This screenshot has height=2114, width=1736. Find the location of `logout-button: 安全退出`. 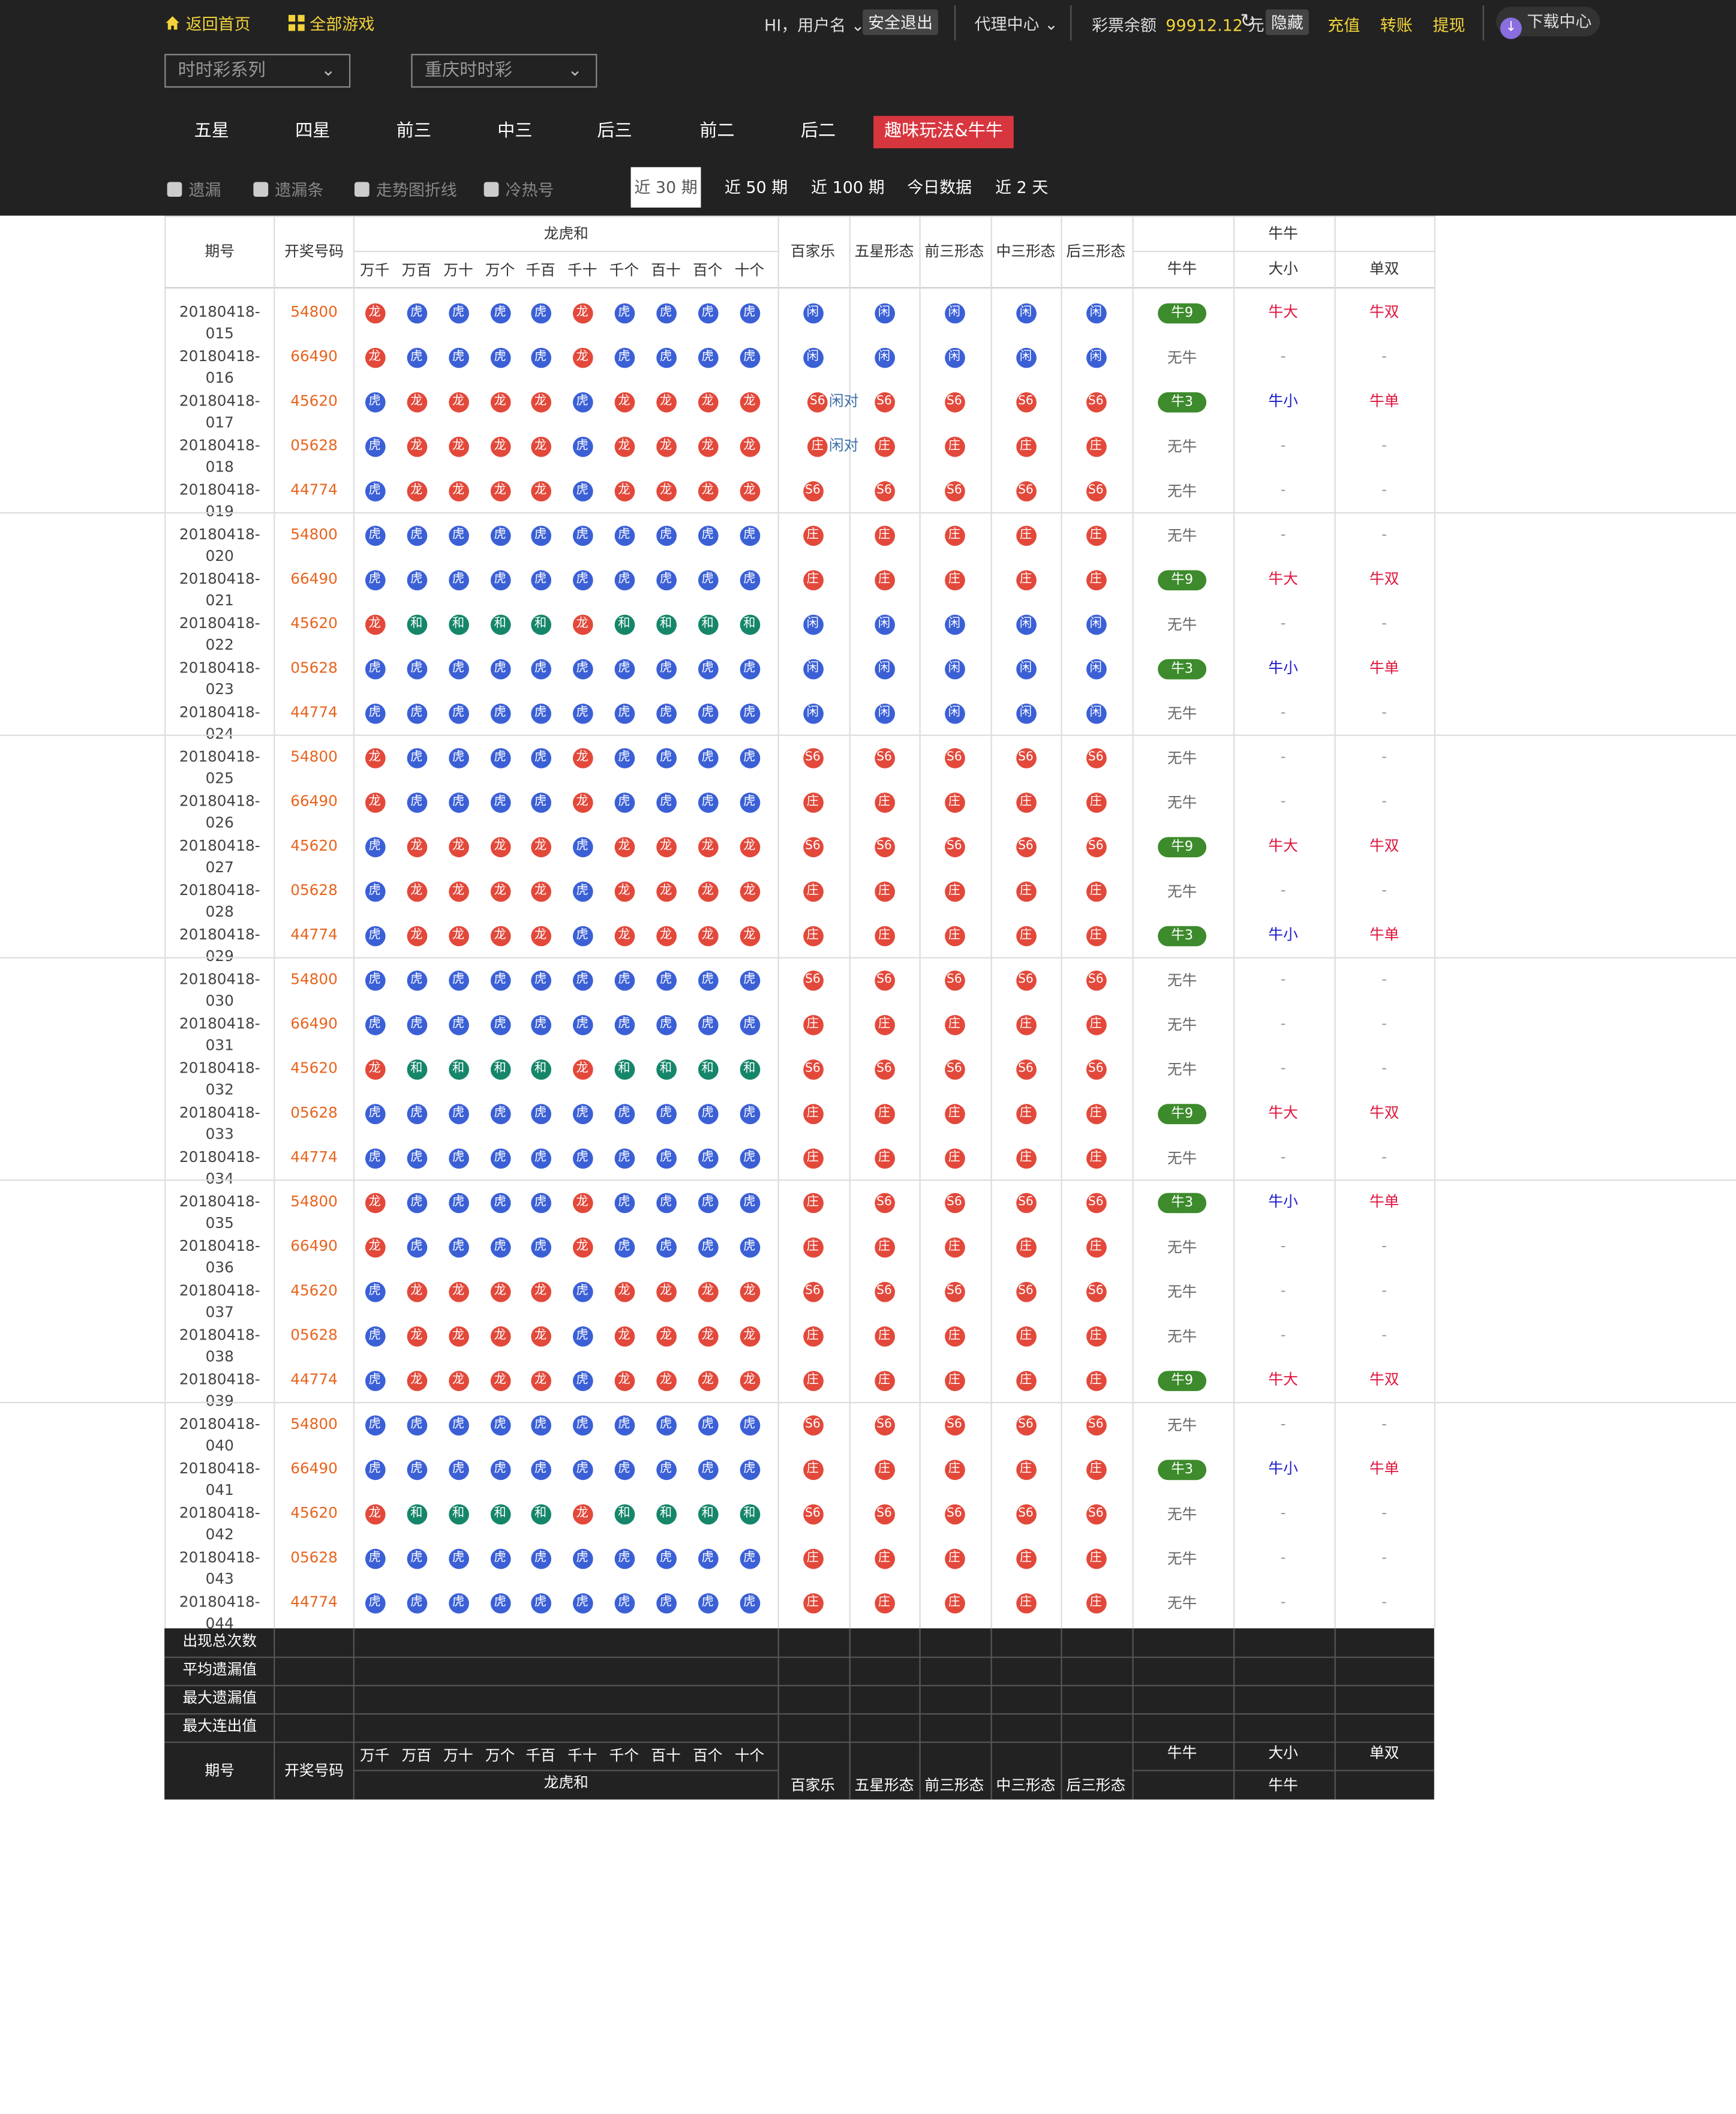

logout-button: 安全退出 is located at coordinates (900, 22).